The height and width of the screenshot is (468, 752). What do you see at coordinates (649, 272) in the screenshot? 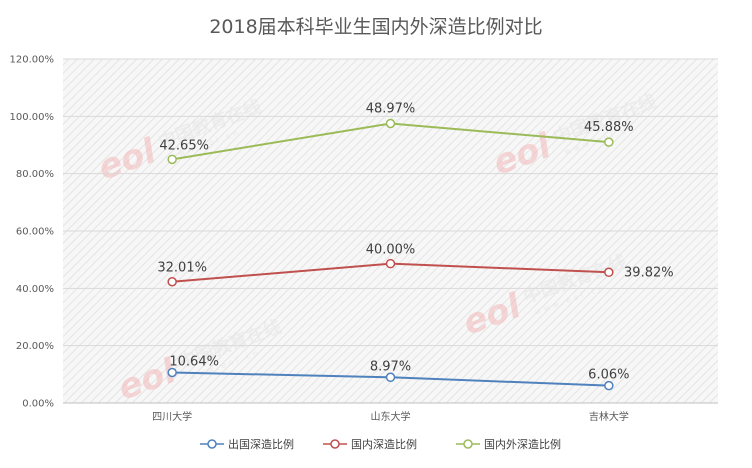
I see `data-label: 39.82%` at bounding box center [649, 272].